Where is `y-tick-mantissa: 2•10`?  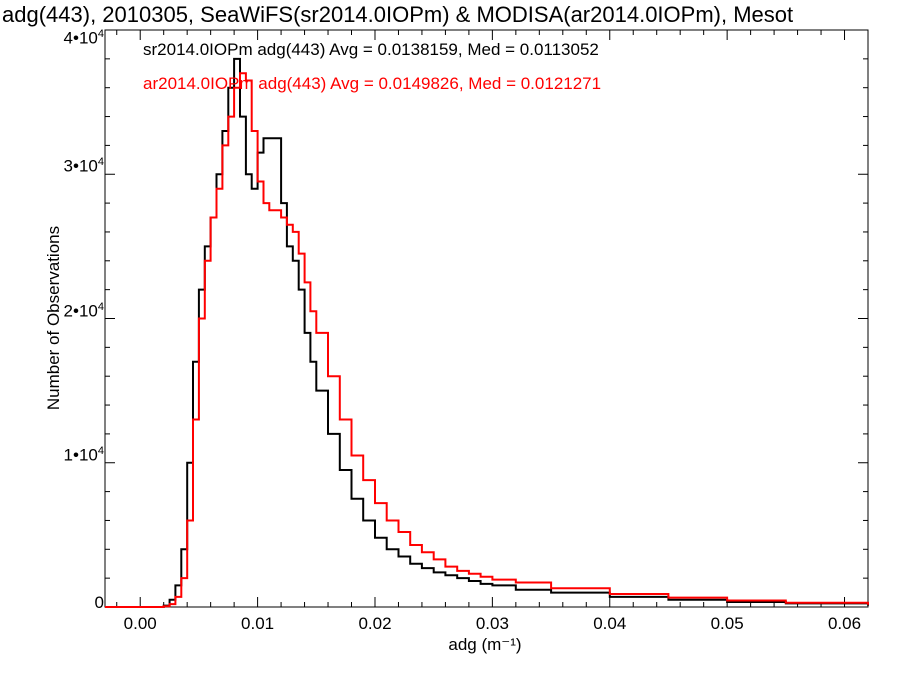 y-tick-mantissa: 2•10 is located at coordinates (80, 311).